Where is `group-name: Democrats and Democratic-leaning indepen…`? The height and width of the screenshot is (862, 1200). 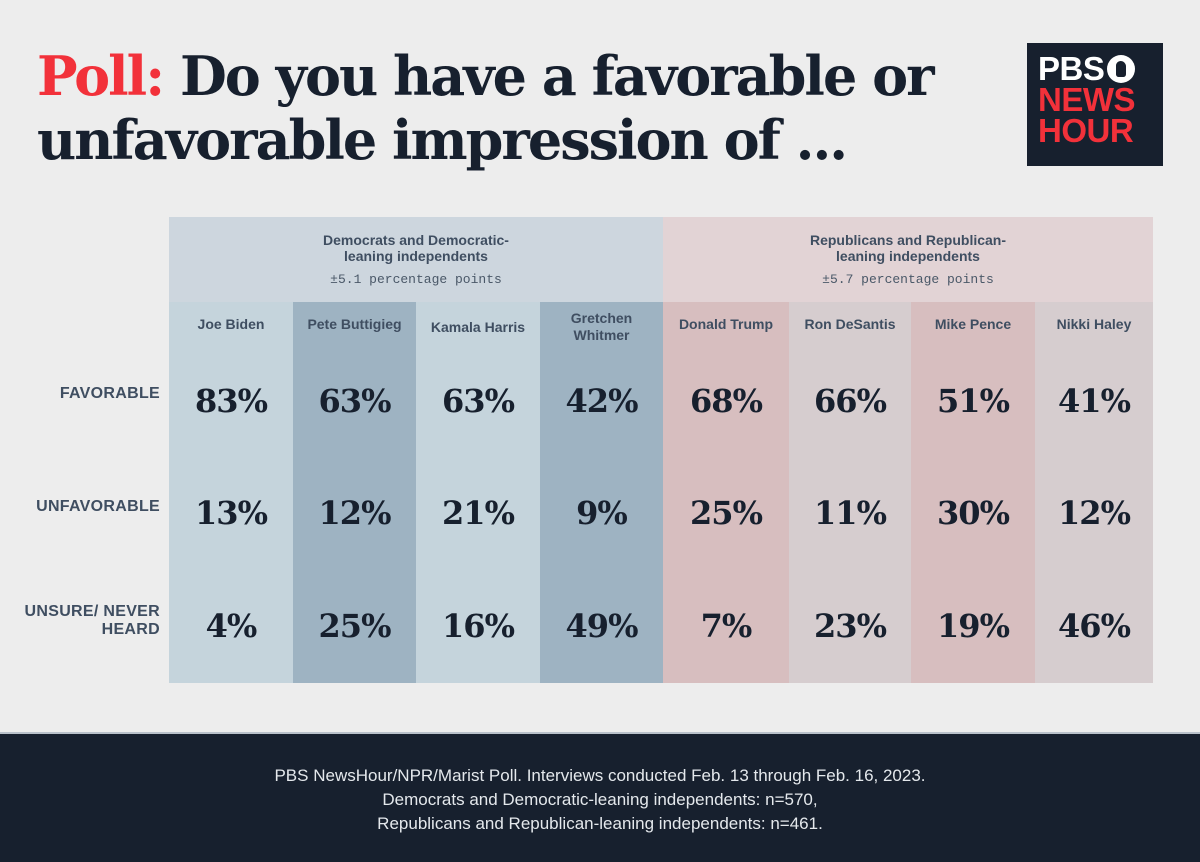 group-name: Democrats and Democratic-leaning indepen… is located at coordinates (416, 248).